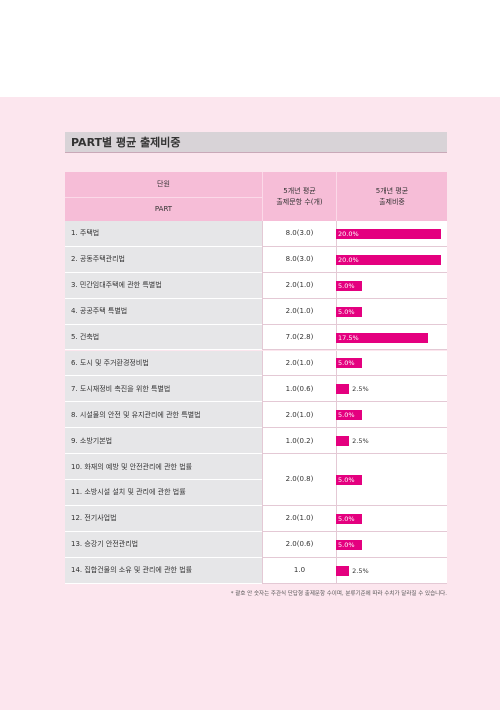 This screenshot has width=500, height=710. I want to click on unit-cell: 8. 시설물의 안전 및 유지관리에 관한 특별법, so click(163, 415).